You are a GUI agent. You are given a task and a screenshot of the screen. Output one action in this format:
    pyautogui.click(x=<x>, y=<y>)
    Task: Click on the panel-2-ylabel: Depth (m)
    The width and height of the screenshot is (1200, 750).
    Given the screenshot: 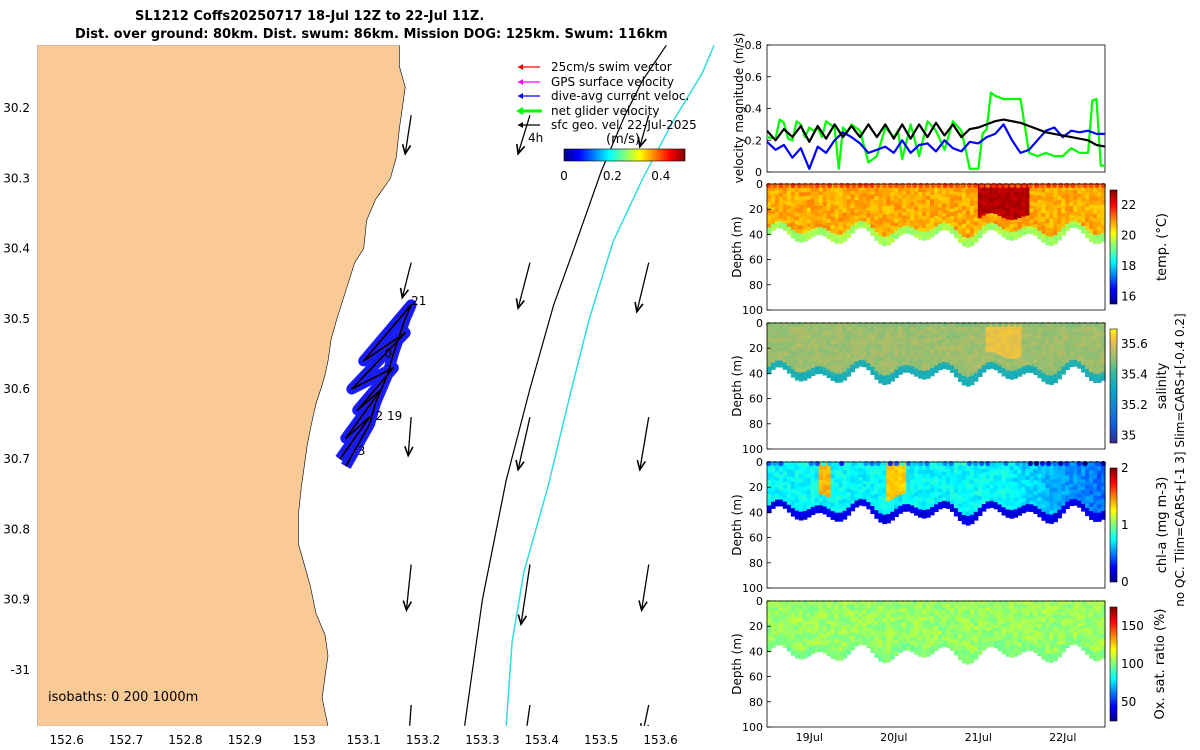 What is the action you would take?
    pyautogui.click(x=737, y=524)
    